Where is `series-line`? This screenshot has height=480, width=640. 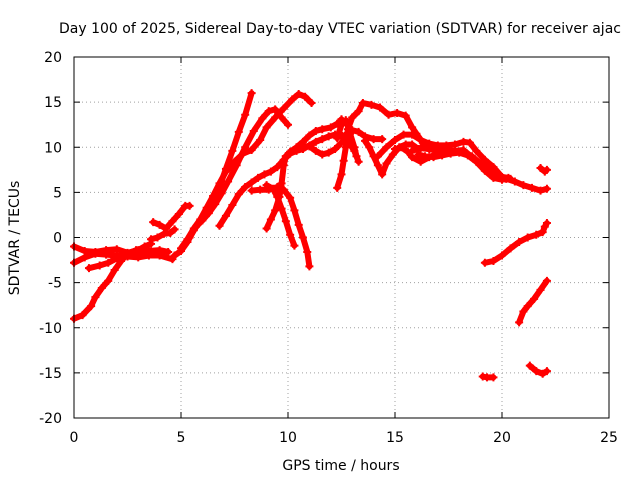 series-line is located at coordinates (515, 243).